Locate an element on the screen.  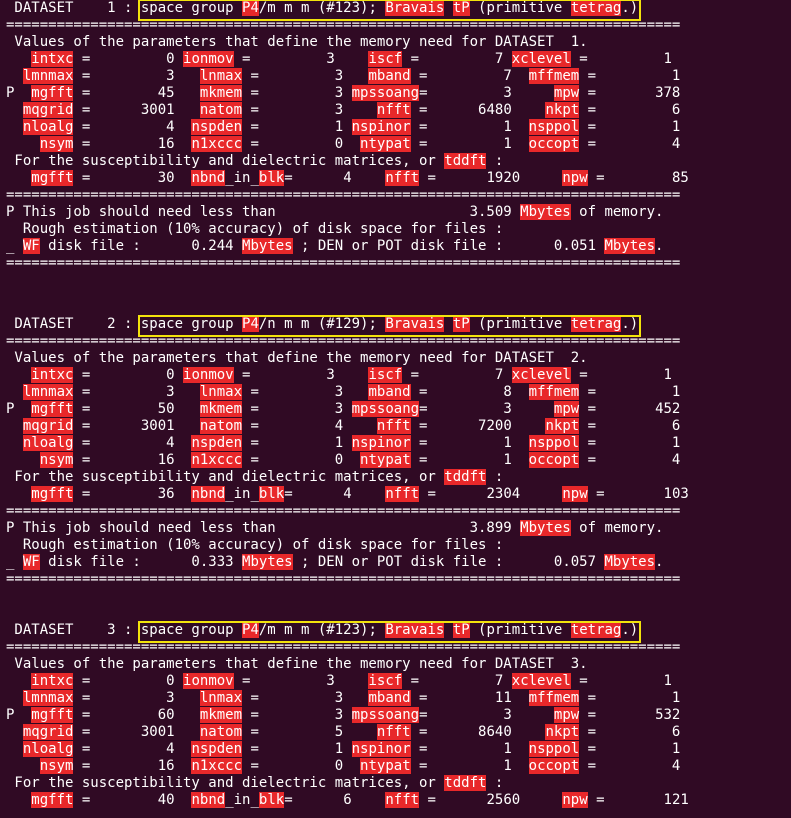
terminal-text: /m m m (#123); is located at coordinates (322, 630).